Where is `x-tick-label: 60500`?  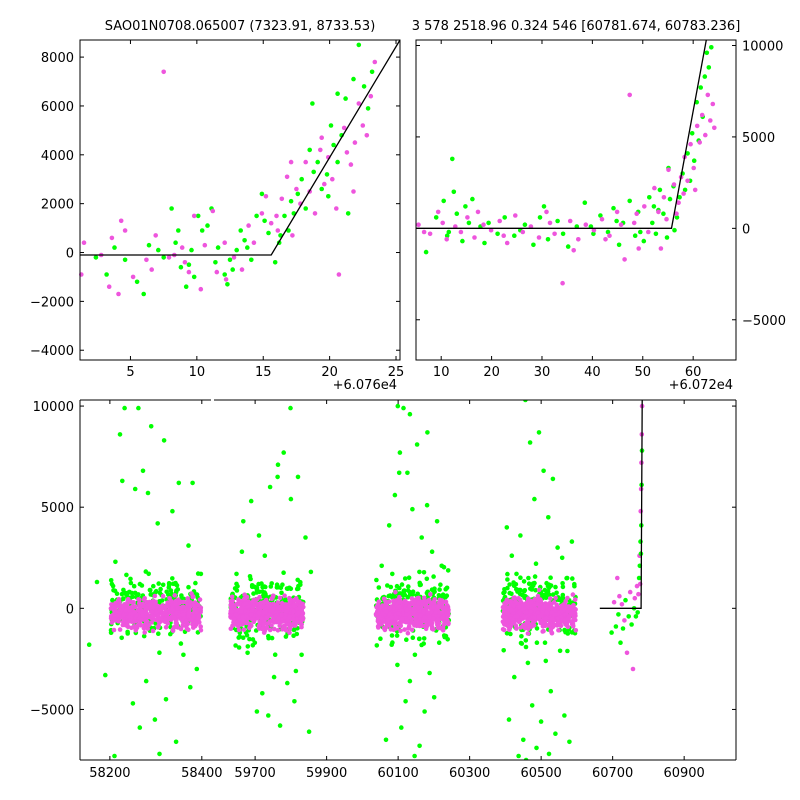
x-tick-label: 60500 is located at coordinates (540, 773).